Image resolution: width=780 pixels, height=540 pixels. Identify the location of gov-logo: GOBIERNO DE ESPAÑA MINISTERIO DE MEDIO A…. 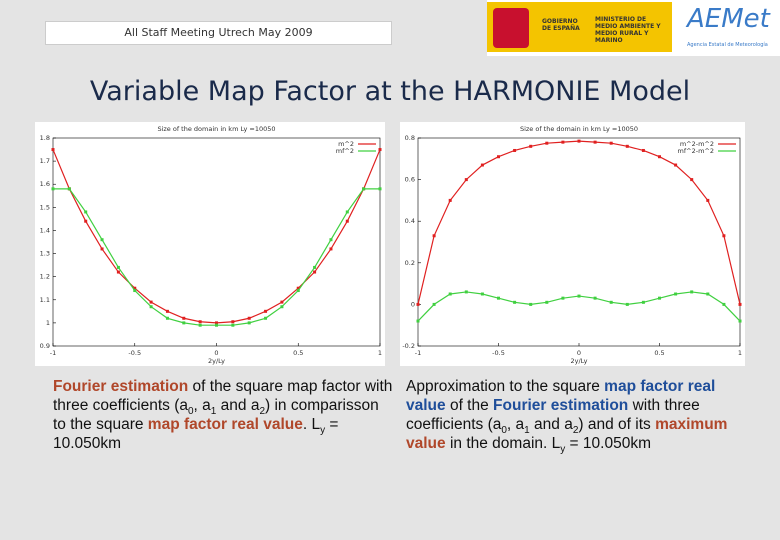
(579, 27).